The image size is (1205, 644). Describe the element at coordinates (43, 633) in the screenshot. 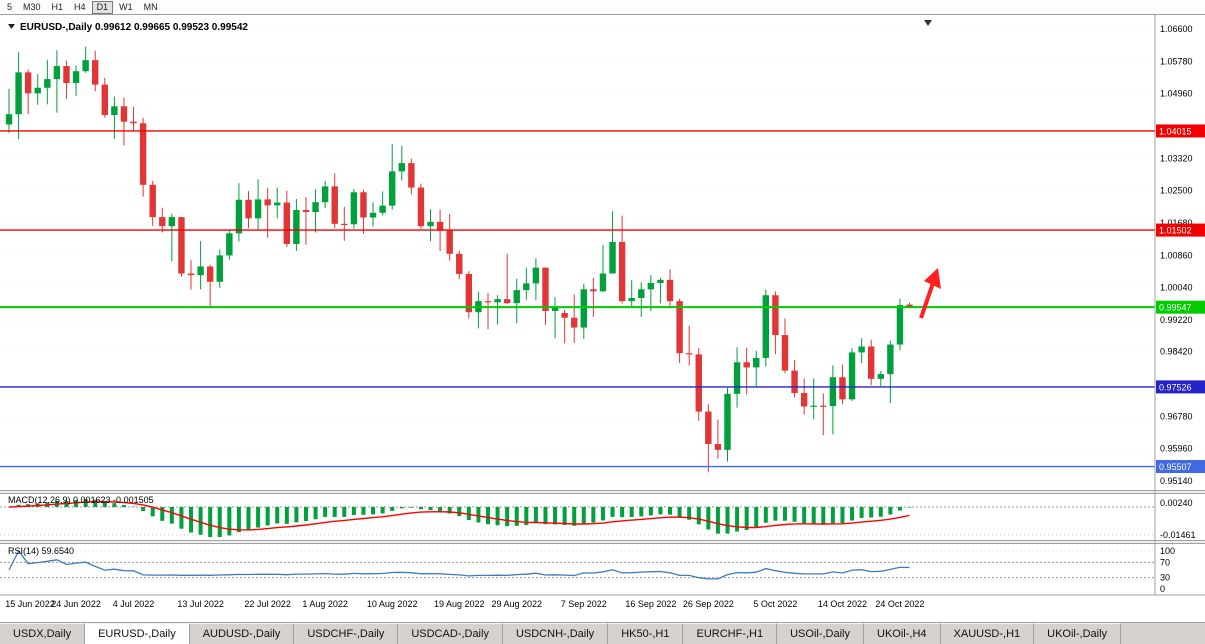

I see `symbol-tab-usdx-daily: USDX,Daily` at that location.